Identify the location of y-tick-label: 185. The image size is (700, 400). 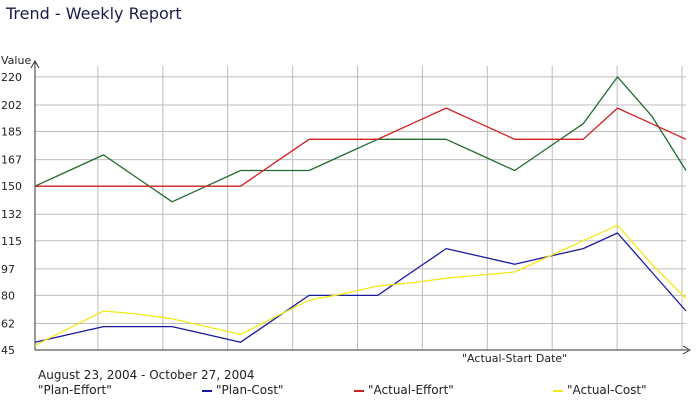
(11, 132).